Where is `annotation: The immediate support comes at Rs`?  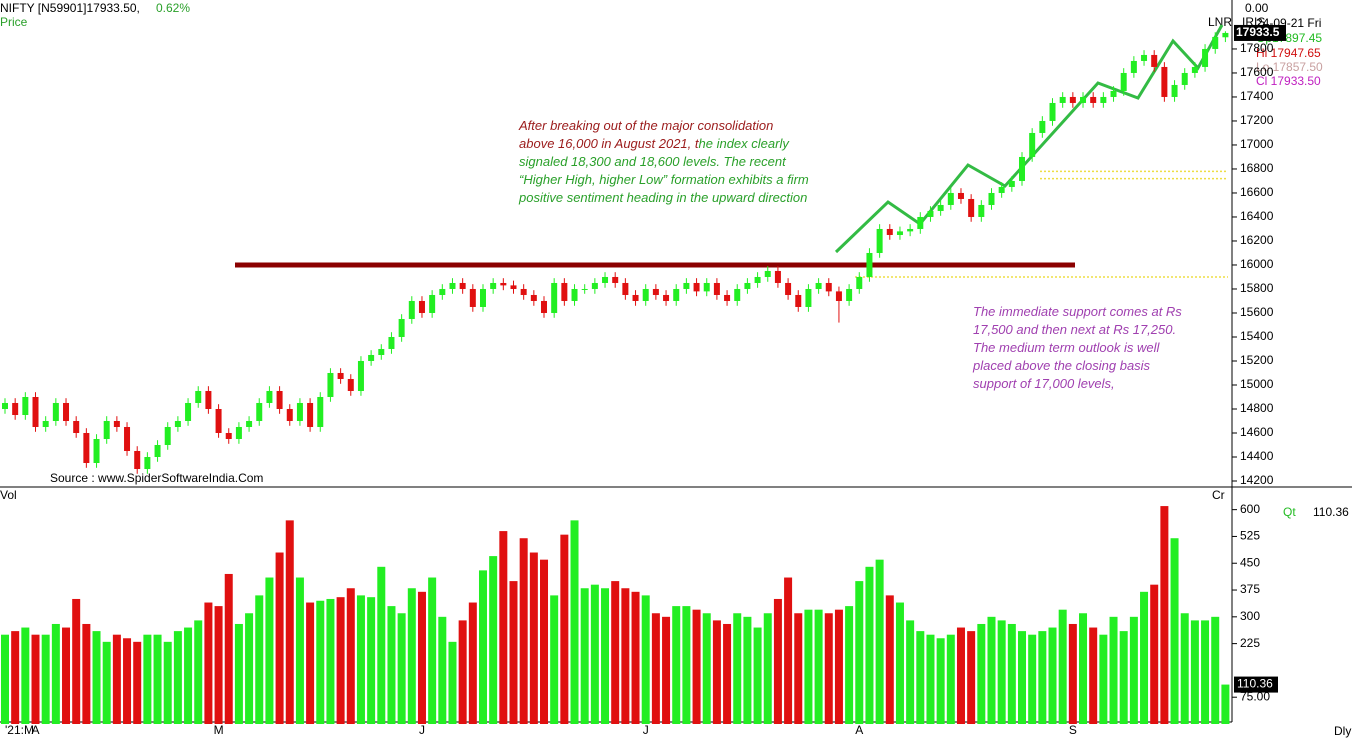
annotation: The immediate support comes at Rs is located at coordinates (1077, 311).